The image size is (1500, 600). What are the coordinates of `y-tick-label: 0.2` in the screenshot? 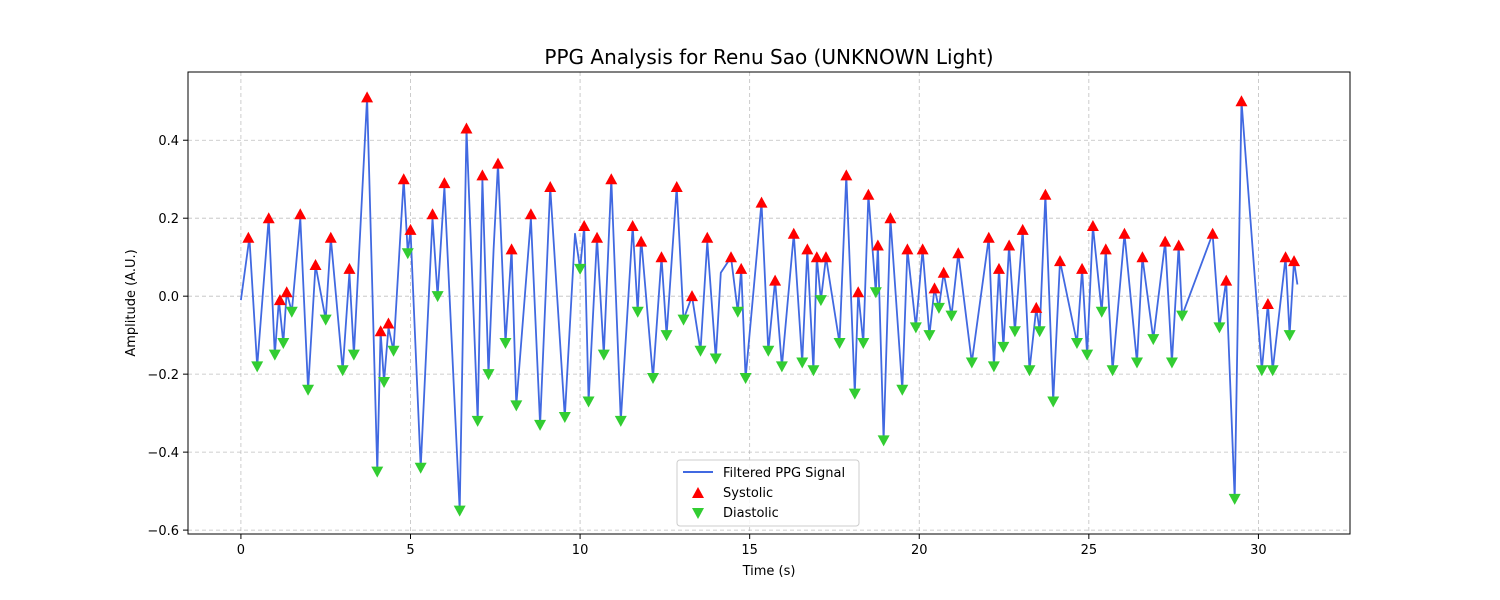 It's located at (168, 219).